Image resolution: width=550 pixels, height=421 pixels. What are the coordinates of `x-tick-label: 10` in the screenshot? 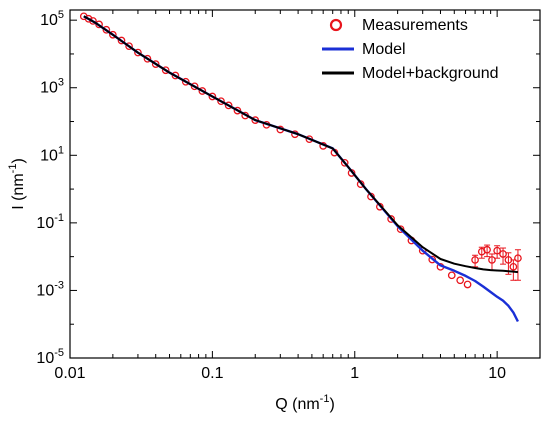 It's located at (497, 373).